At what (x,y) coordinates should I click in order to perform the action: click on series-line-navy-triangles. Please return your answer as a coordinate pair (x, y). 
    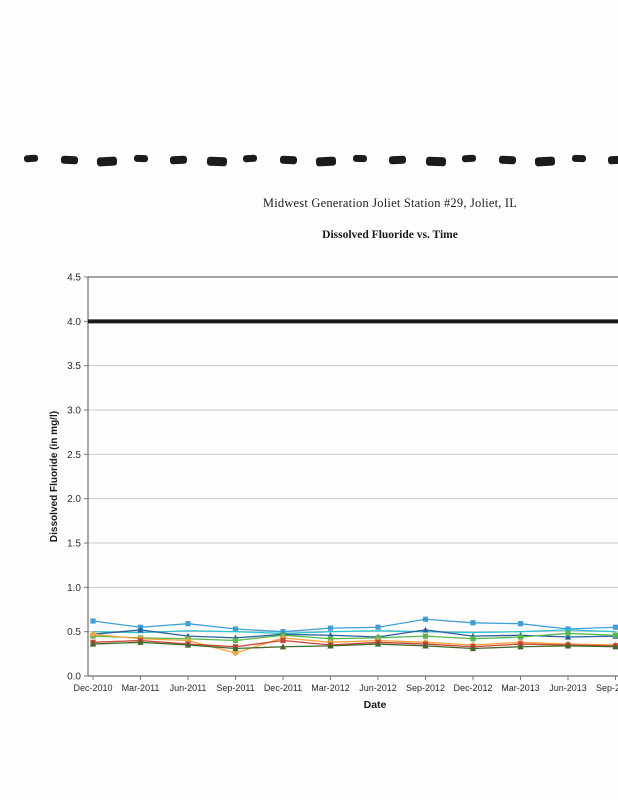
    Looking at the image, I should click on (354, 634).